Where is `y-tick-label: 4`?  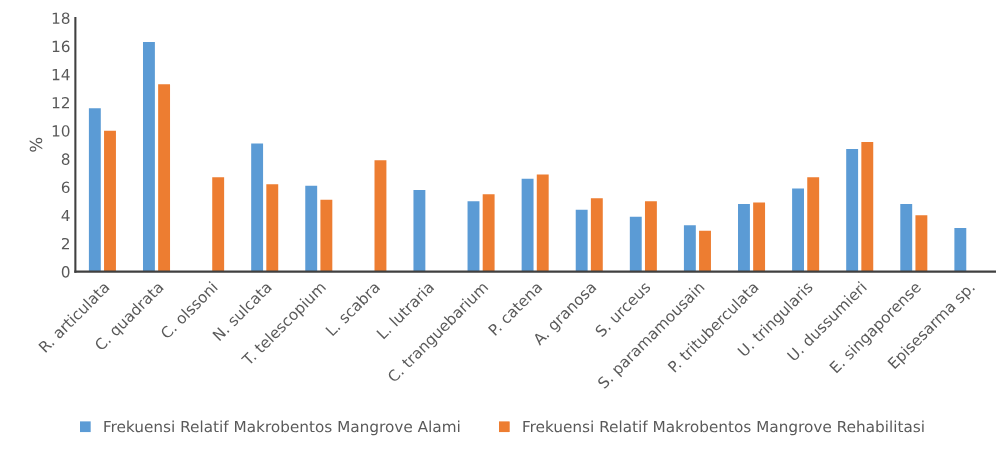
y-tick-label: 4 is located at coordinates (65, 215).